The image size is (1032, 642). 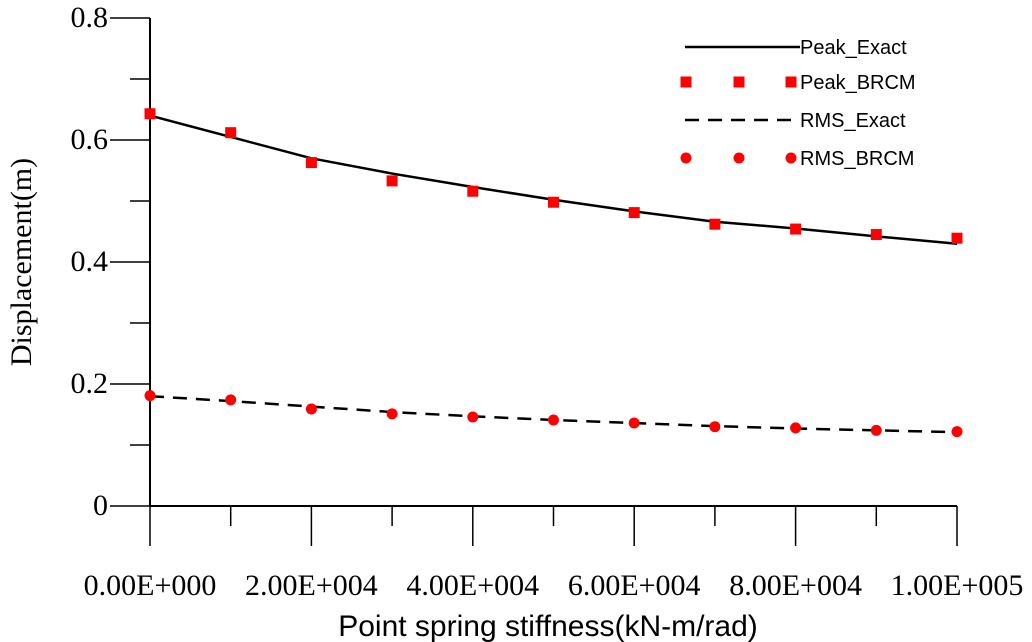 What do you see at coordinates (795, 585) in the screenshot?
I see `x-tick-label: 8.00E+004` at bounding box center [795, 585].